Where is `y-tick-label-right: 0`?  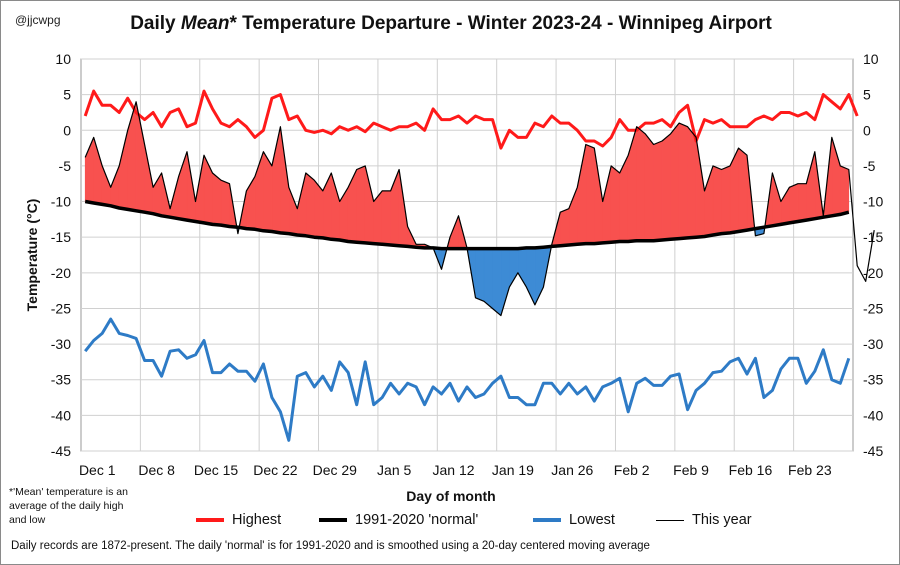
y-tick-label-right: 0 is located at coordinates (867, 130).